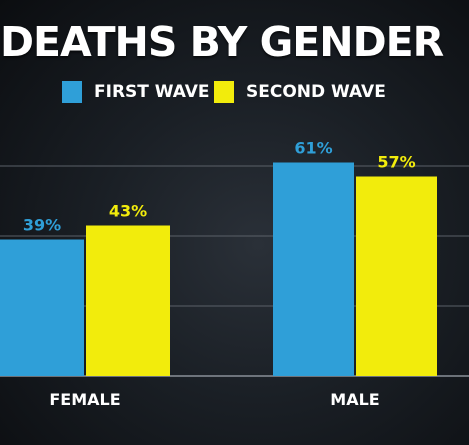  Describe the element at coordinates (396, 276) in the screenshot. I see `bar-male-second-wave` at that location.